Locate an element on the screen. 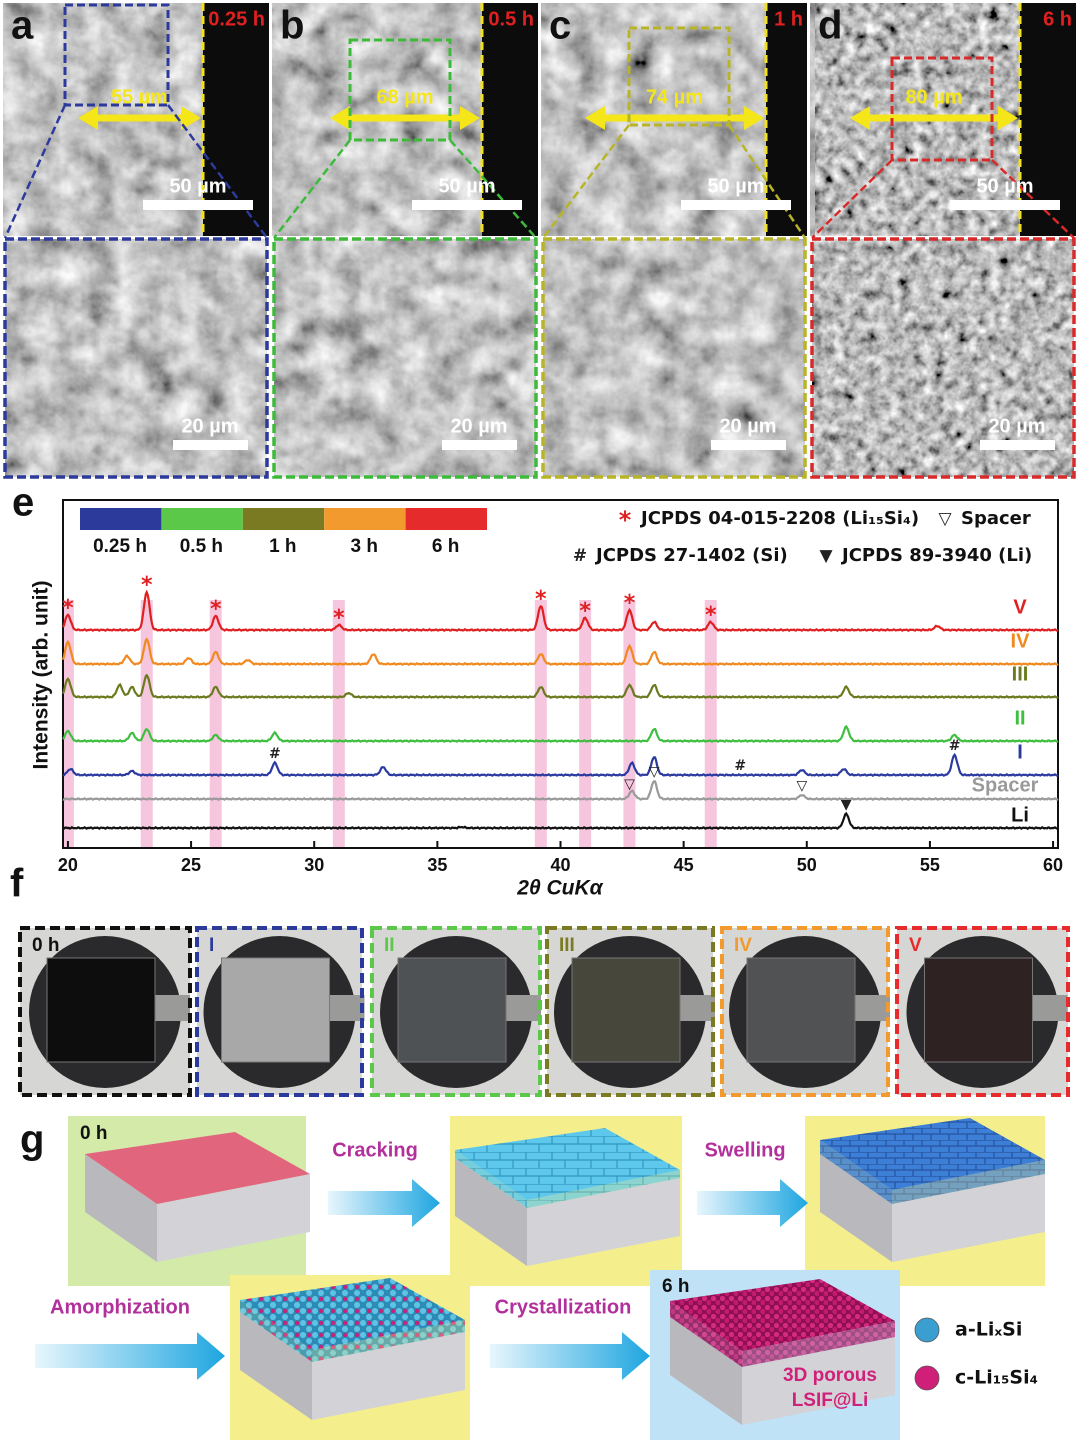 This screenshot has height=1442, width=1080. trace-label: III is located at coordinates (1020, 674).